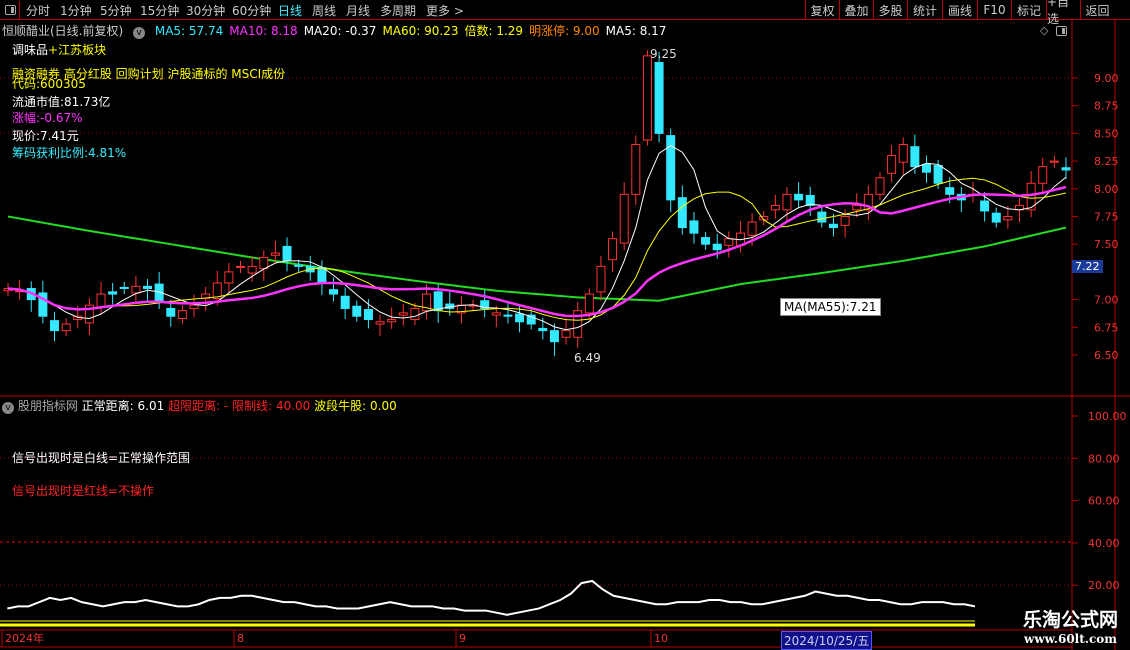  What do you see at coordinates (1104, 585) in the screenshot?
I see `indicator-tick-label: 20.00` at bounding box center [1104, 585].